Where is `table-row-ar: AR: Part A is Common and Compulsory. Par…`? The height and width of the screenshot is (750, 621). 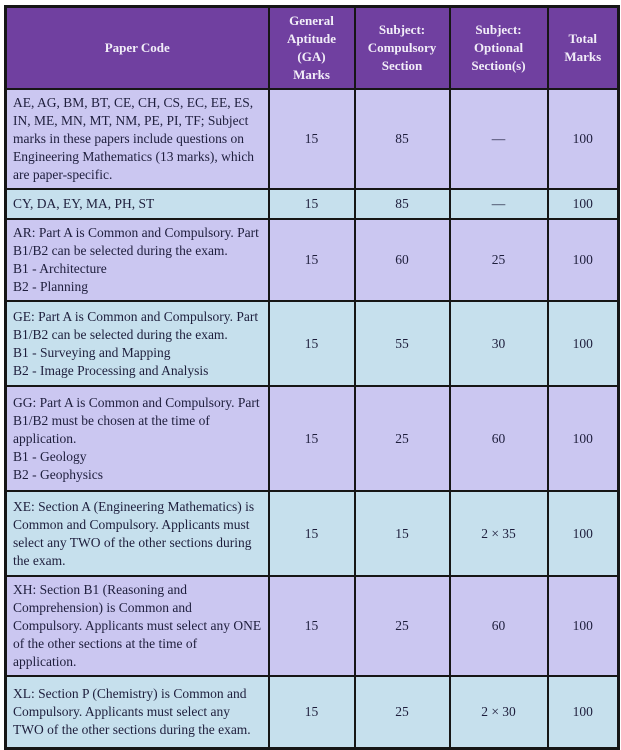 table-row-ar: AR: Part A is Common and Compulsory. Par… is located at coordinates (312, 260).